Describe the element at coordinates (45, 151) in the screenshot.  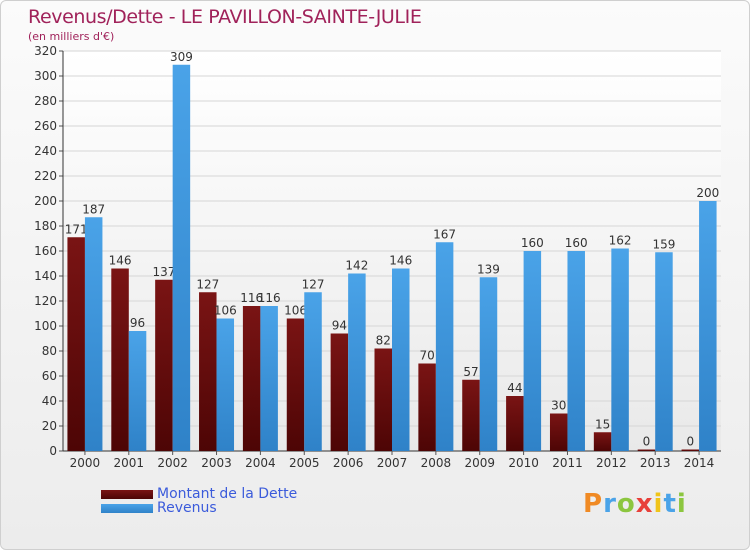
I see `y-tick-label: 240` at that location.